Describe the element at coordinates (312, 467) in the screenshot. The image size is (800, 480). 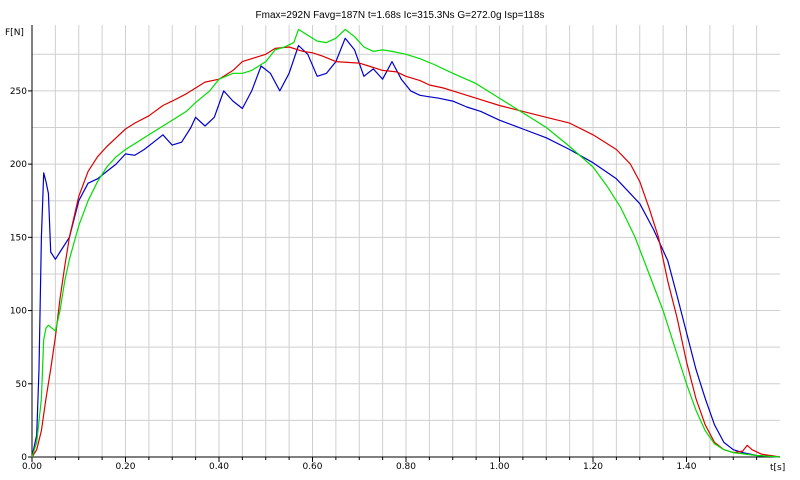
I see `x-tick-label: 0.60` at that location.